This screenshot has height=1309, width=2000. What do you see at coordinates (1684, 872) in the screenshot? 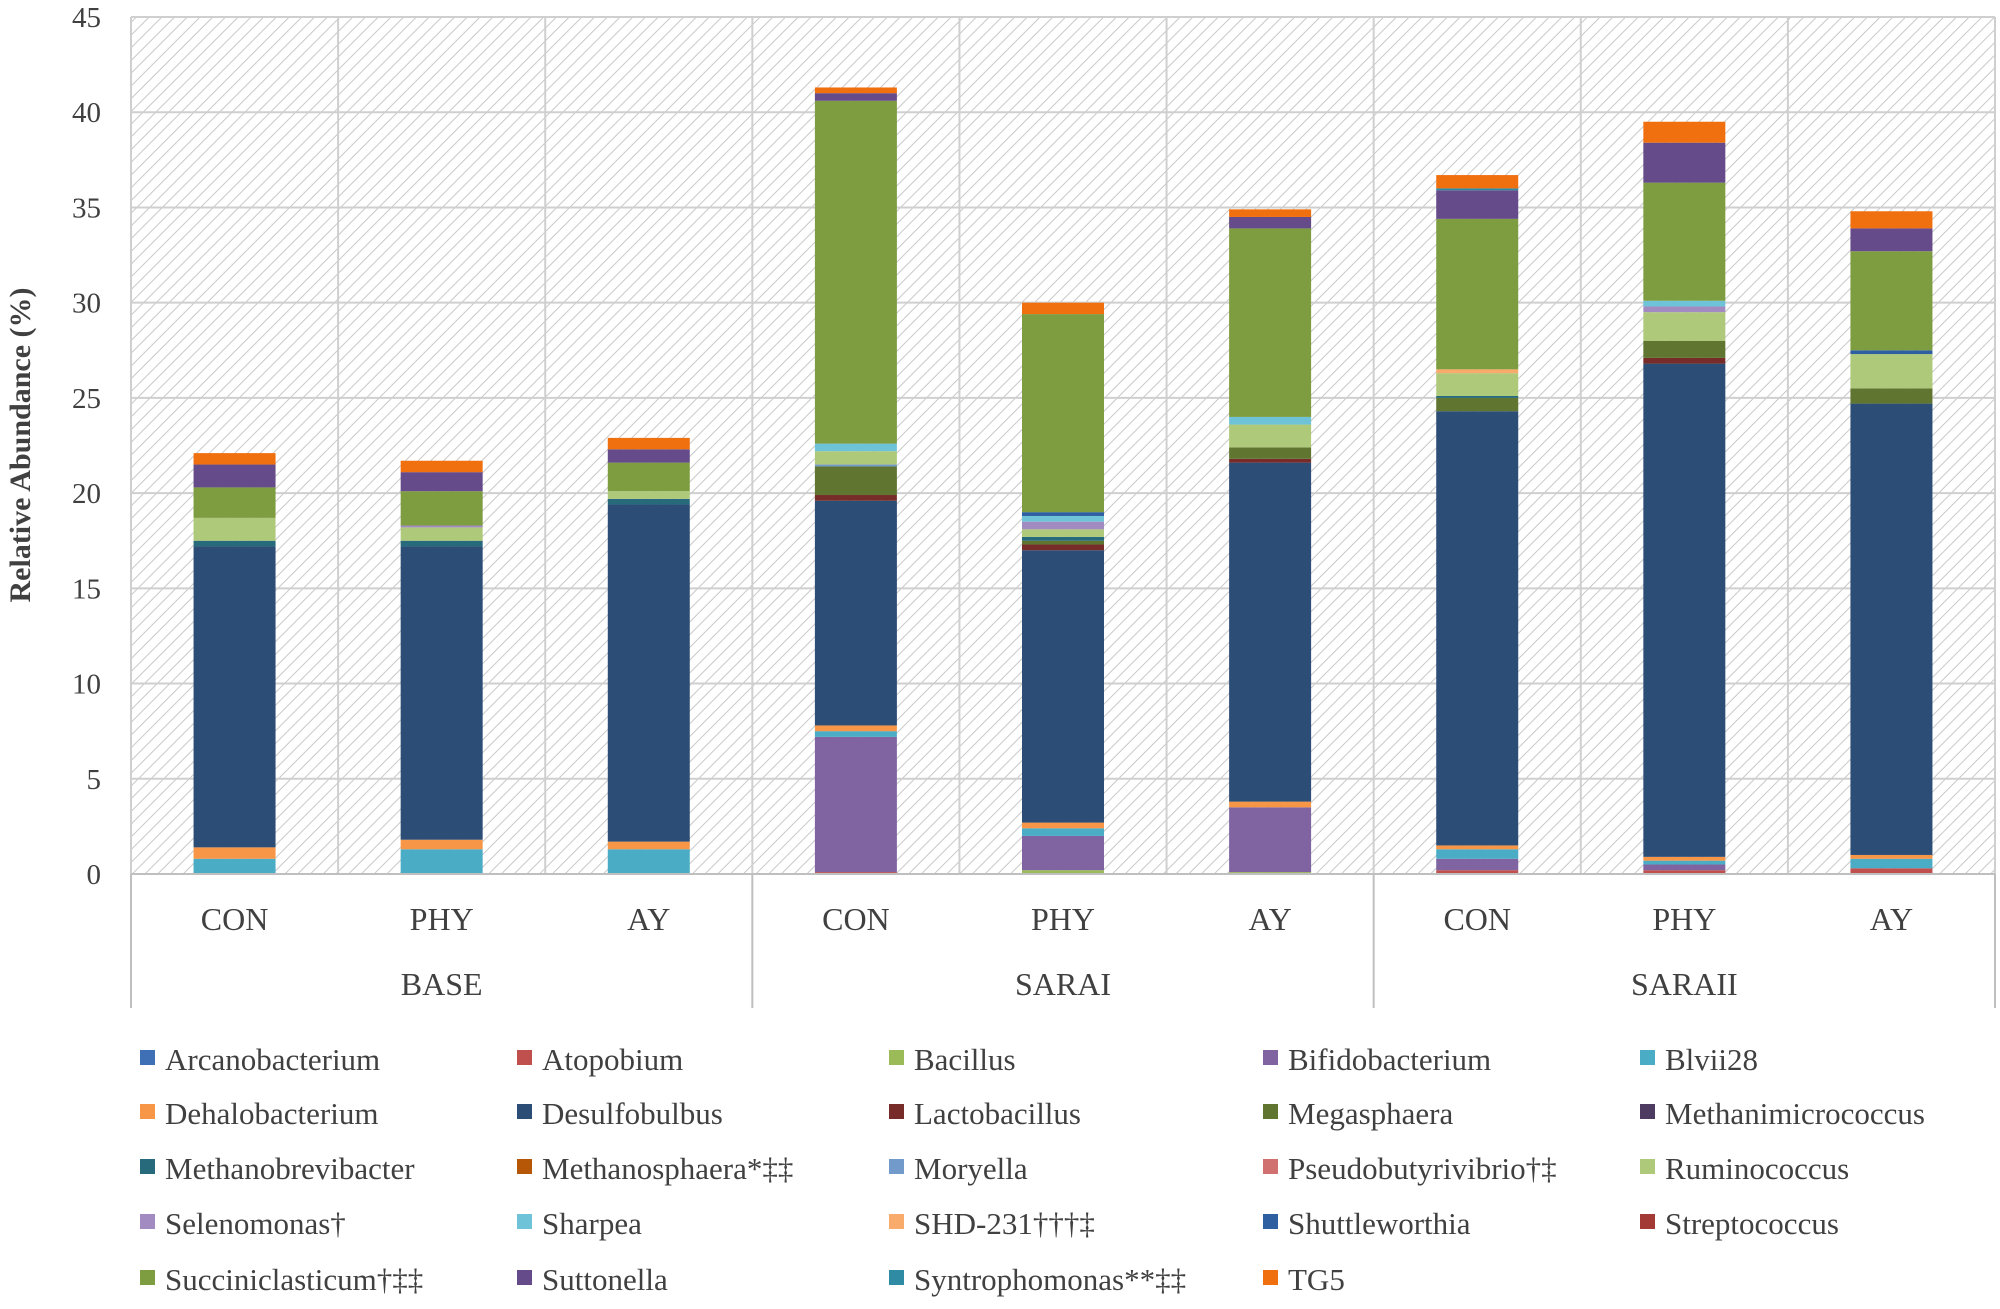
I see `bar-segment-atopobium` at bounding box center [1684, 872].